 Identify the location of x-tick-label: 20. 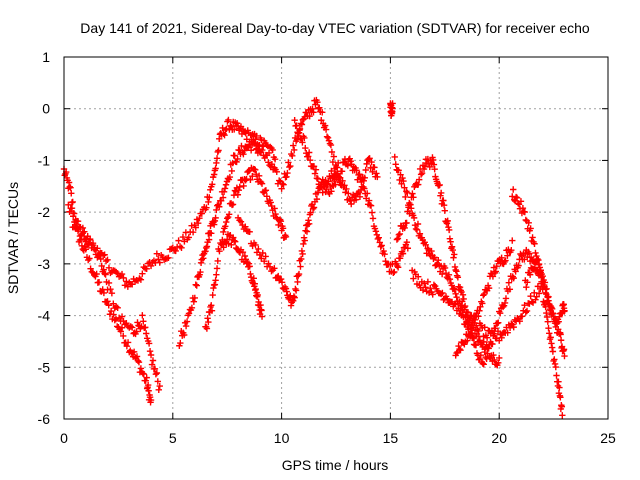
(499, 438).